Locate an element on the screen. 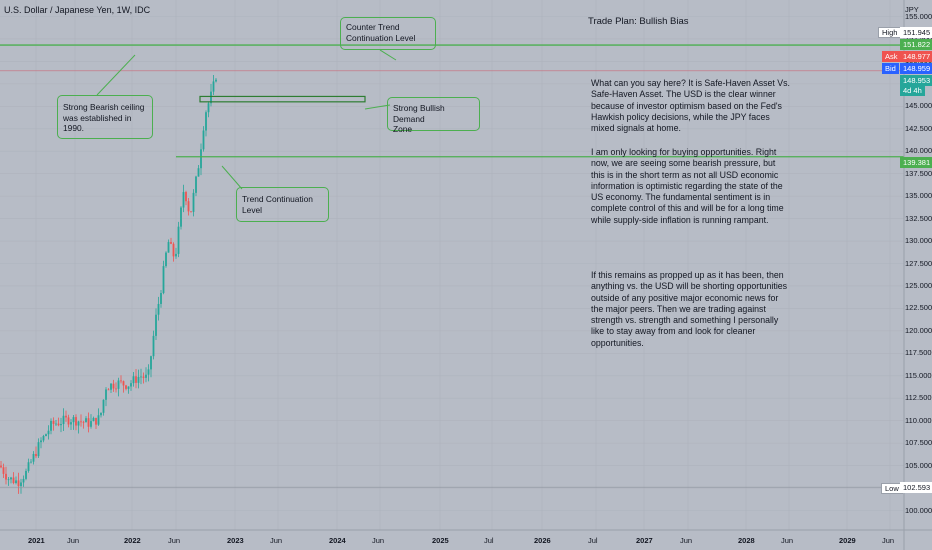 The height and width of the screenshot is (550, 932). callout-trend-continuation: Trend Continuation Level is located at coordinates (282, 204).